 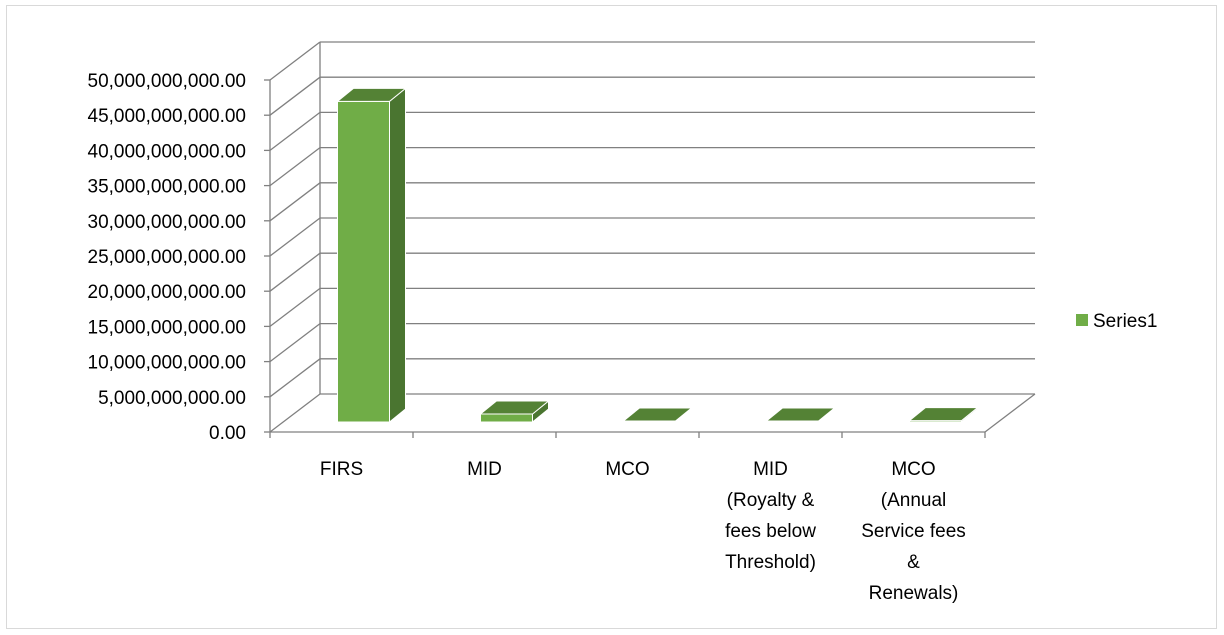 I want to click on legend-label: Series1, so click(x=1125, y=321).